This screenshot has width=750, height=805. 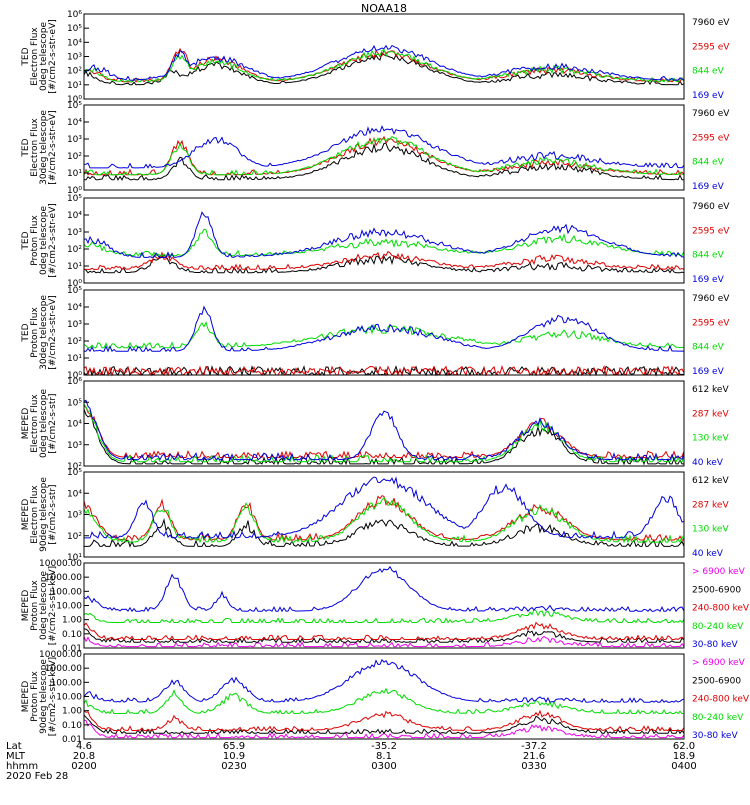 I want to click on footer-hhmm-value: 0330, so click(x=533, y=766).